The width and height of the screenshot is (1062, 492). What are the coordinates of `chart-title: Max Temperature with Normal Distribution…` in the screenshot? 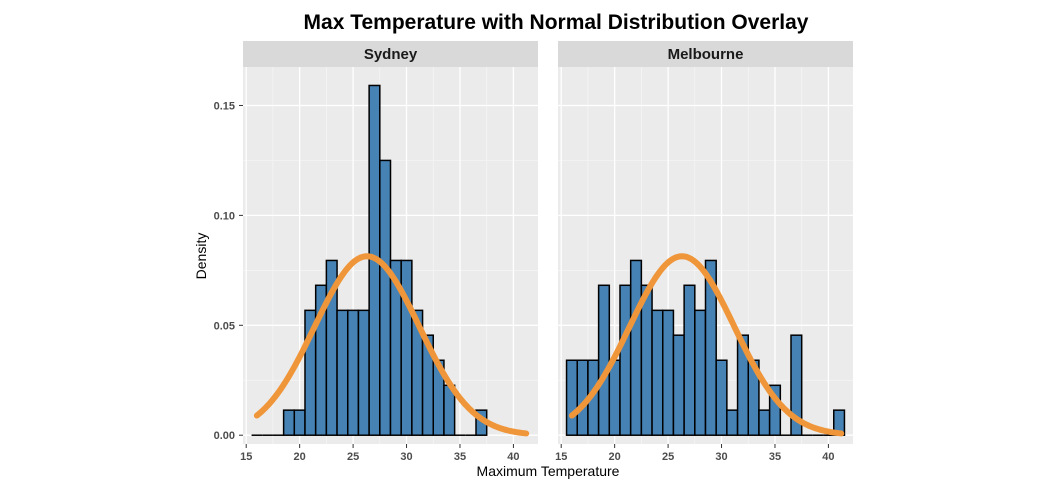 It's located at (556, 22).